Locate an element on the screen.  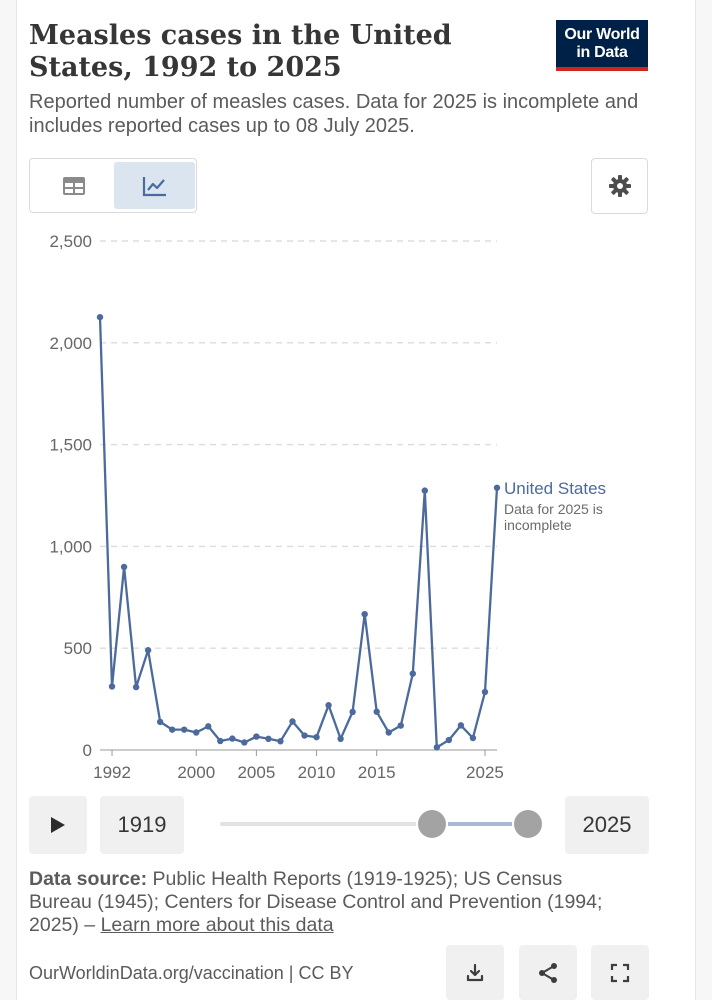
timeline-end-year: 2025 is located at coordinates (607, 825).